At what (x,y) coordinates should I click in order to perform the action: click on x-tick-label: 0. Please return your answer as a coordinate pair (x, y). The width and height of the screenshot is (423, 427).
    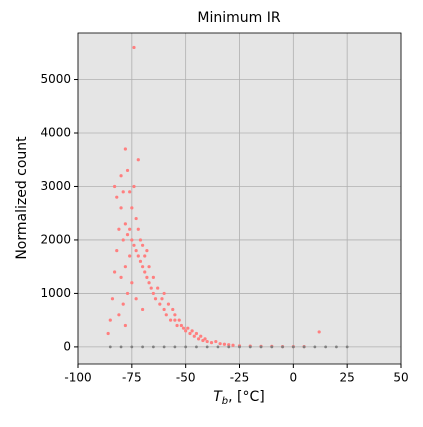
    Looking at the image, I should click on (294, 378).